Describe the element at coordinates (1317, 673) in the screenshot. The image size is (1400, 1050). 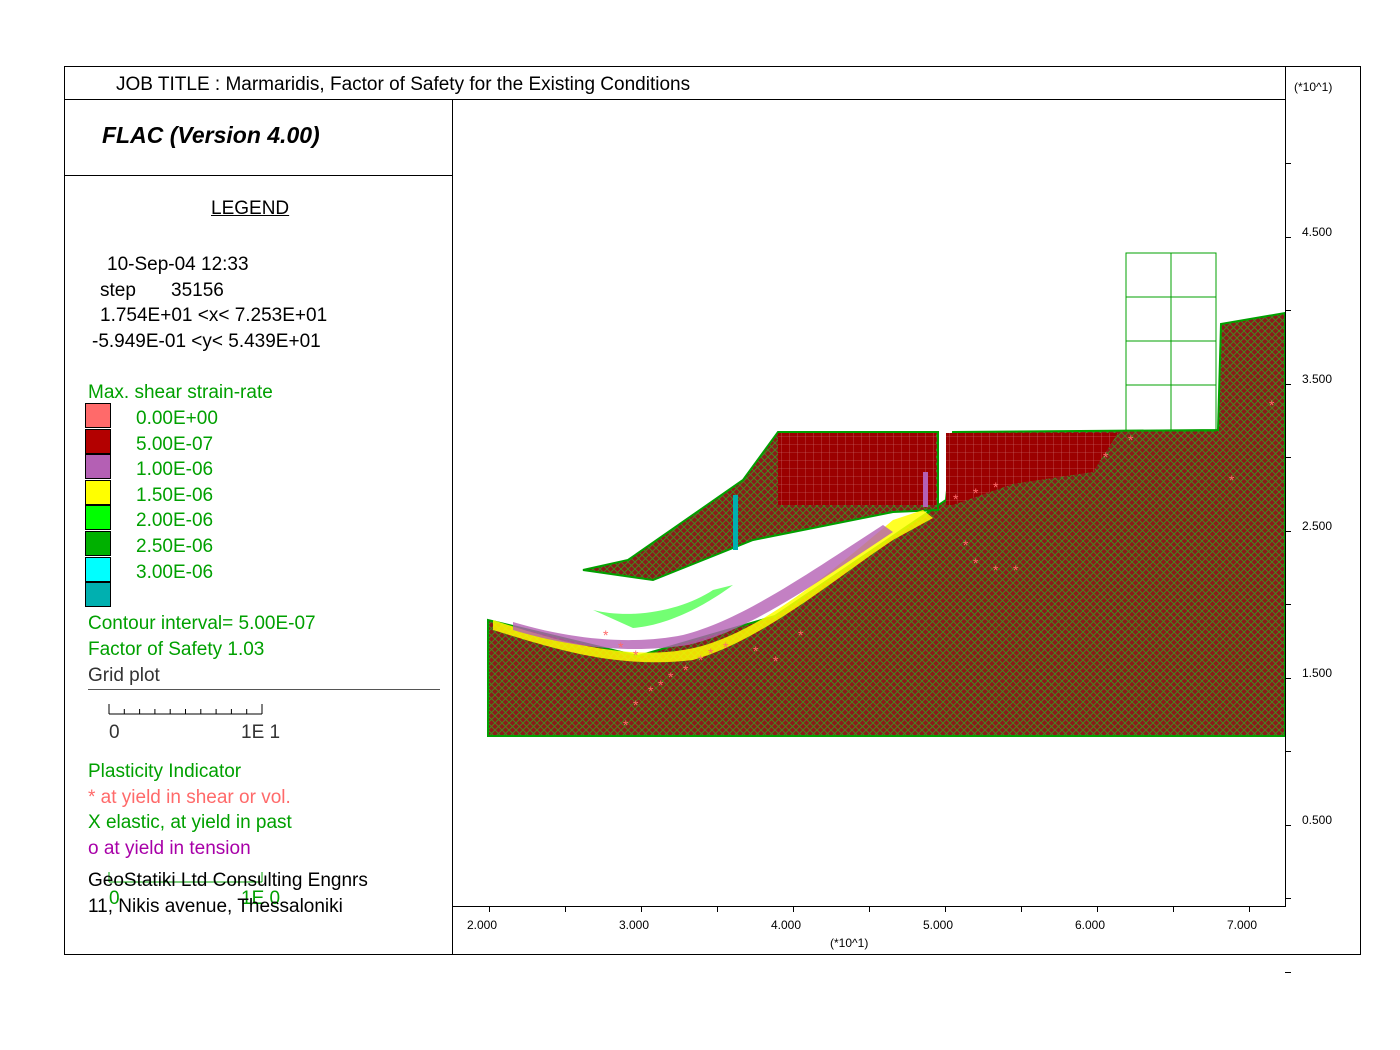
I see `y-tick-label: 1.500` at that location.